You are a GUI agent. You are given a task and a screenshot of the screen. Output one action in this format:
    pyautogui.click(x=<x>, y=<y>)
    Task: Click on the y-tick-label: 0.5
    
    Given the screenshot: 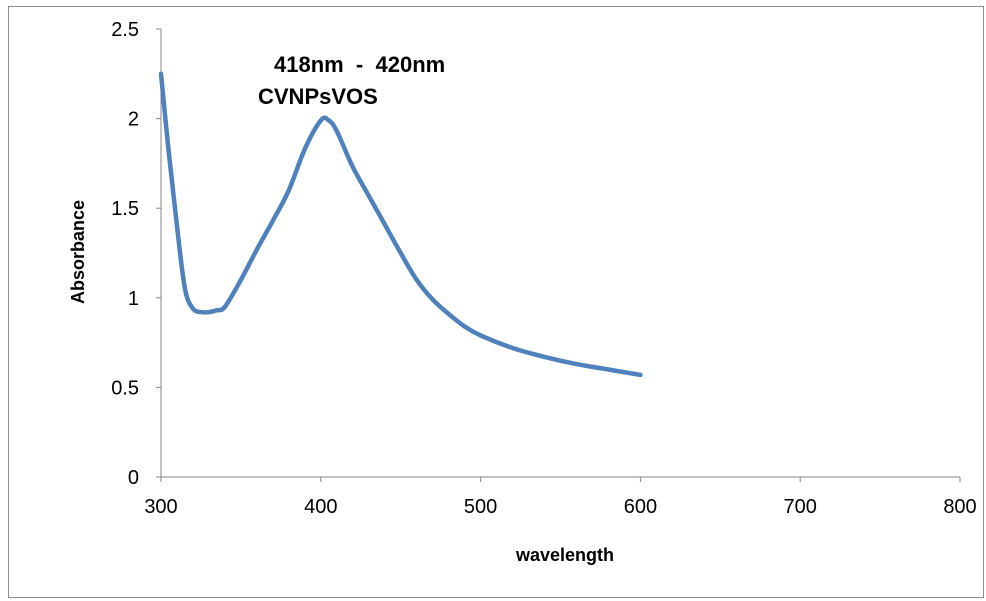 What is the action you would take?
    pyautogui.click(x=125, y=388)
    